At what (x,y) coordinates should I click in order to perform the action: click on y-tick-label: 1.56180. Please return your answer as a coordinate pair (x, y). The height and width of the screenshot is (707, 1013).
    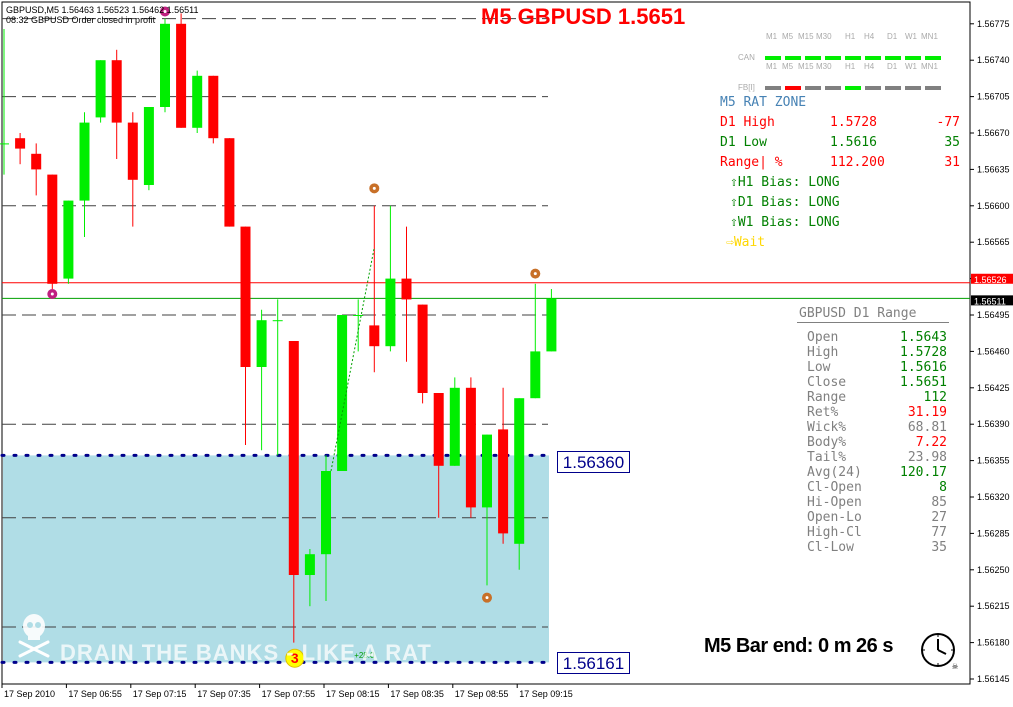
    Looking at the image, I should click on (993, 643).